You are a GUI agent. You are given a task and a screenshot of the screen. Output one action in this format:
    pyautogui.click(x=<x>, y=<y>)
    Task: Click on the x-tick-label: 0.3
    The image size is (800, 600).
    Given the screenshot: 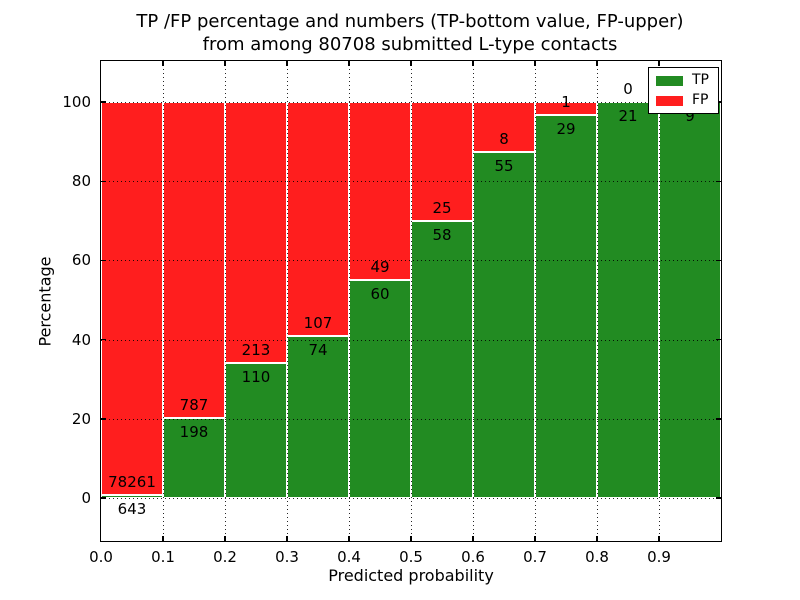 What is the action you would take?
    pyautogui.click(x=287, y=557)
    